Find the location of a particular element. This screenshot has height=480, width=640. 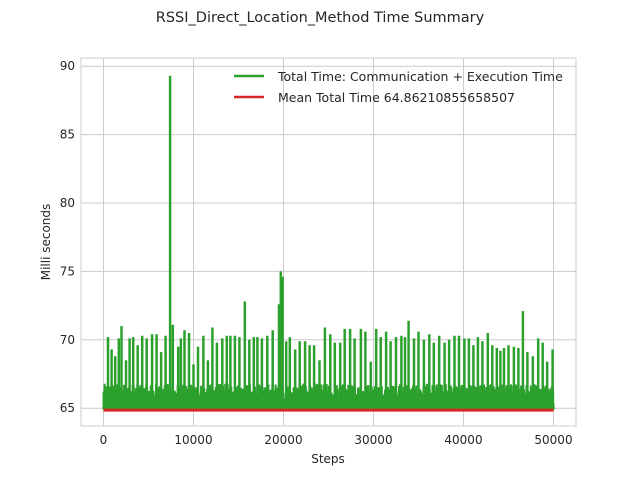

x-tick-label: 40000 is located at coordinates (463, 440).